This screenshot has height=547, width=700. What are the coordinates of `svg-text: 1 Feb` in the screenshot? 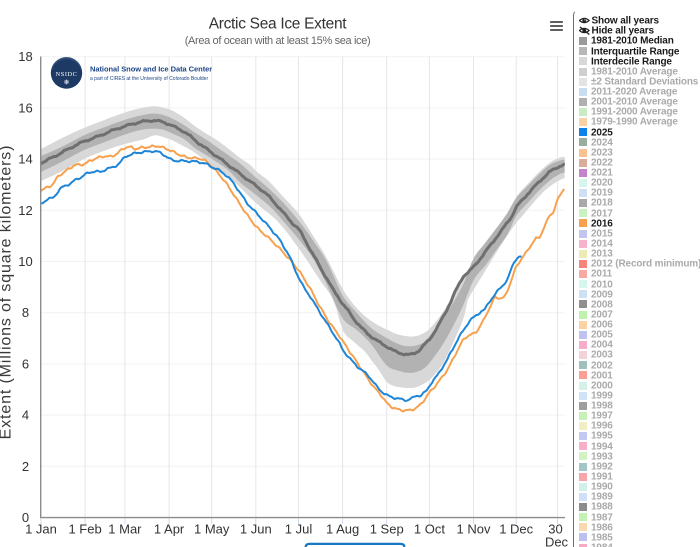 It's located at (84, 529).